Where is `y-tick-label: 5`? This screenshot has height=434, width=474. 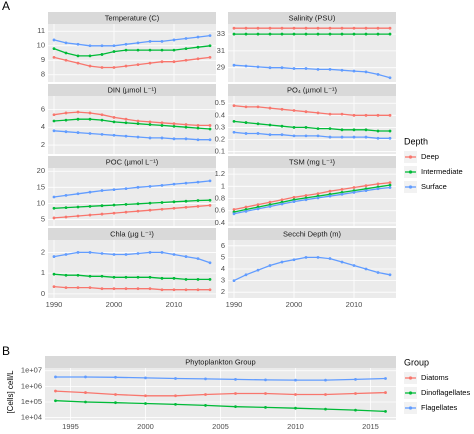
y-tick-label: 5 is located at coordinates (223, 256).